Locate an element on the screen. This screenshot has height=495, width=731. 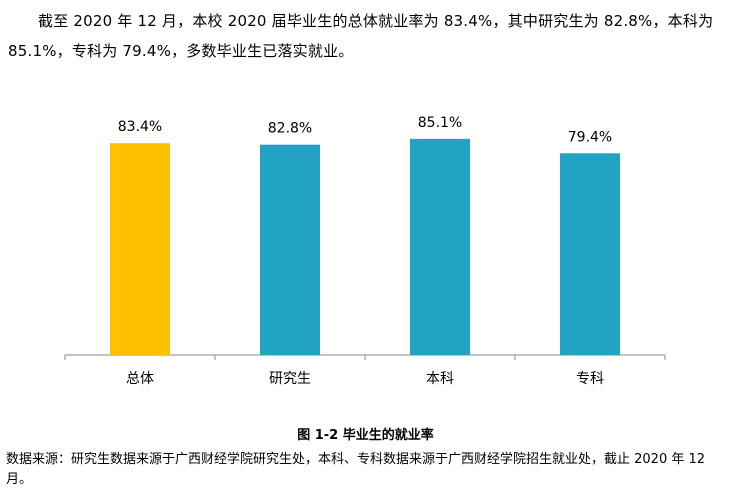
figure-caption: 图 1-2 毕业生的就业率 is located at coordinates (365, 435).